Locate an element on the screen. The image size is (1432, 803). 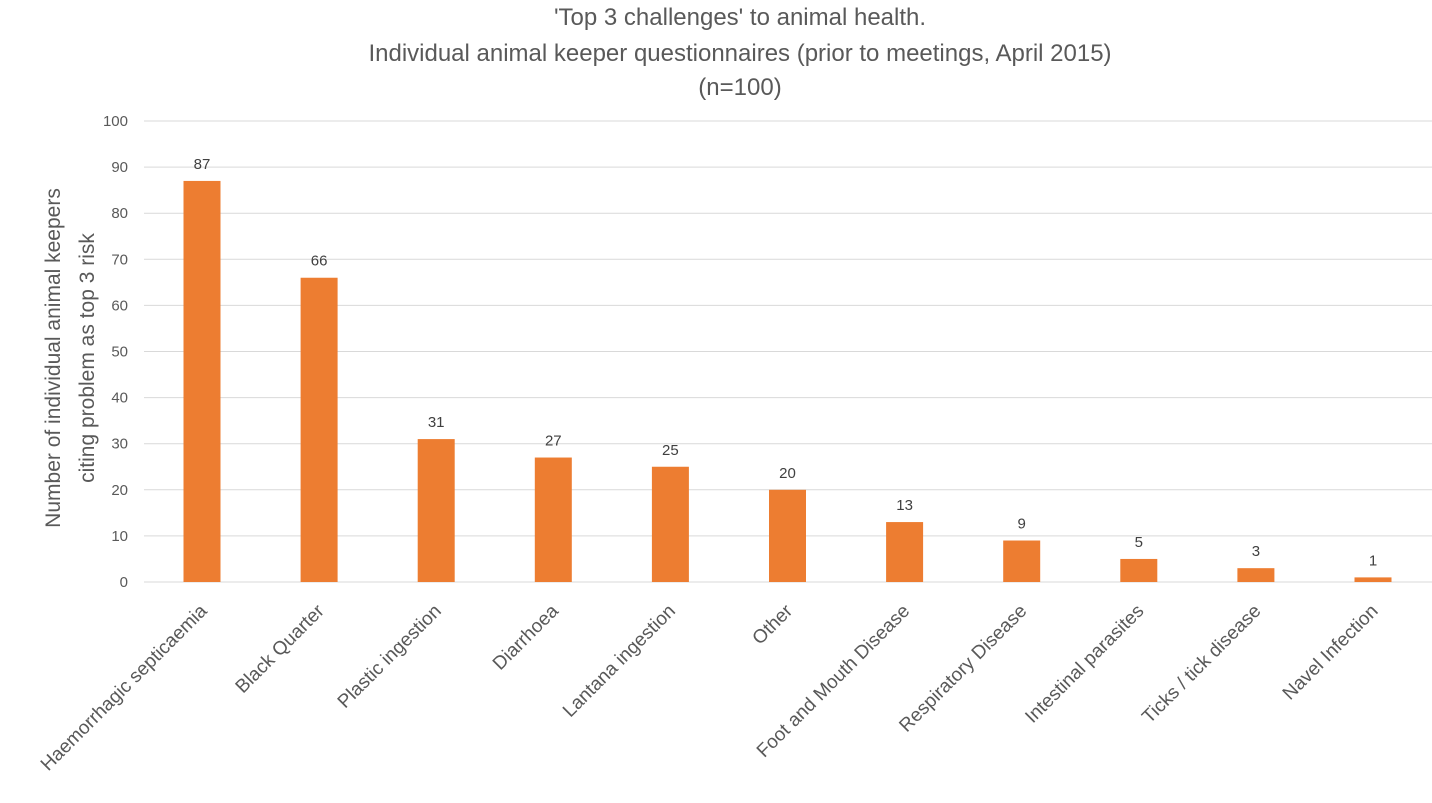
y-tick-label: 0 is located at coordinates (124, 582).